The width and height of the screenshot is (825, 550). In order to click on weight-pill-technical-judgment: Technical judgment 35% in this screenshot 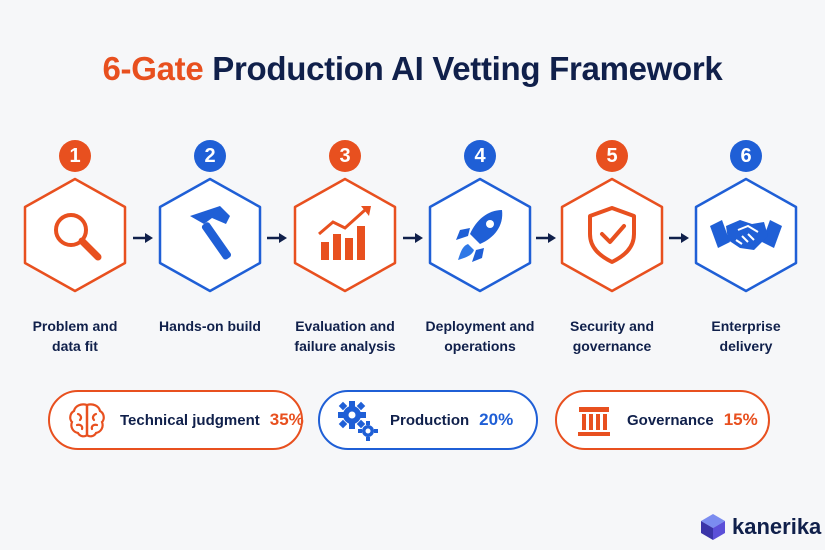, I will do `click(176, 420)`.